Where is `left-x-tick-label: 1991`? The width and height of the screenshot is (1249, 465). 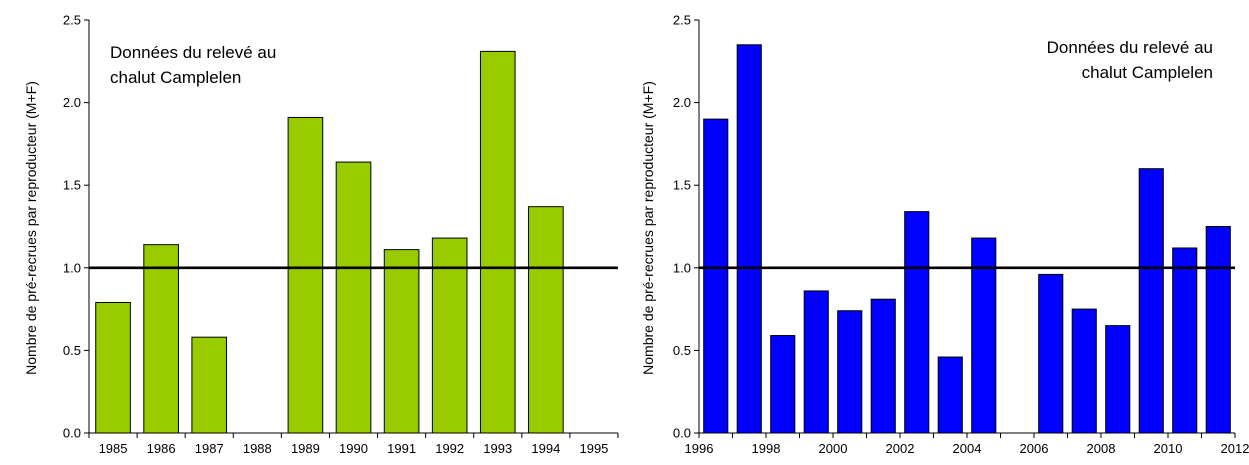 left-x-tick-label: 1991 is located at coordinates (401, 448).